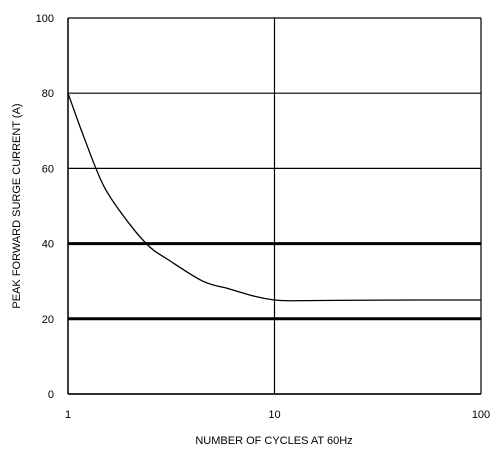 The image size is (494, 453). Describe the element at coordinates (273, 441) in the screenshot. I see `x-axis-title: NUMBER OF CYCLES AT 60Hz` at that location.